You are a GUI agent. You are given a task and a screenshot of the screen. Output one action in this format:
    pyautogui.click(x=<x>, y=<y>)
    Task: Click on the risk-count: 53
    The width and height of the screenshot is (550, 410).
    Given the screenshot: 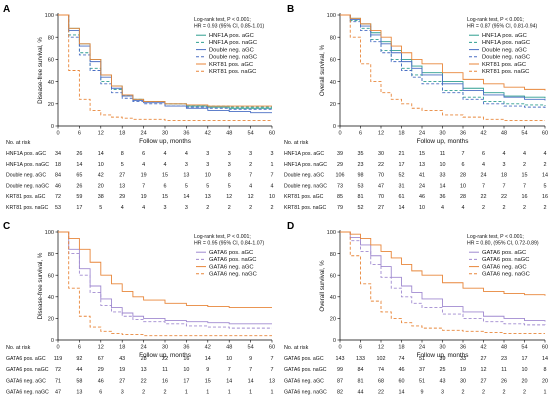 What is the action you would take?
    pyautogui.click(x=361, y=186)
    